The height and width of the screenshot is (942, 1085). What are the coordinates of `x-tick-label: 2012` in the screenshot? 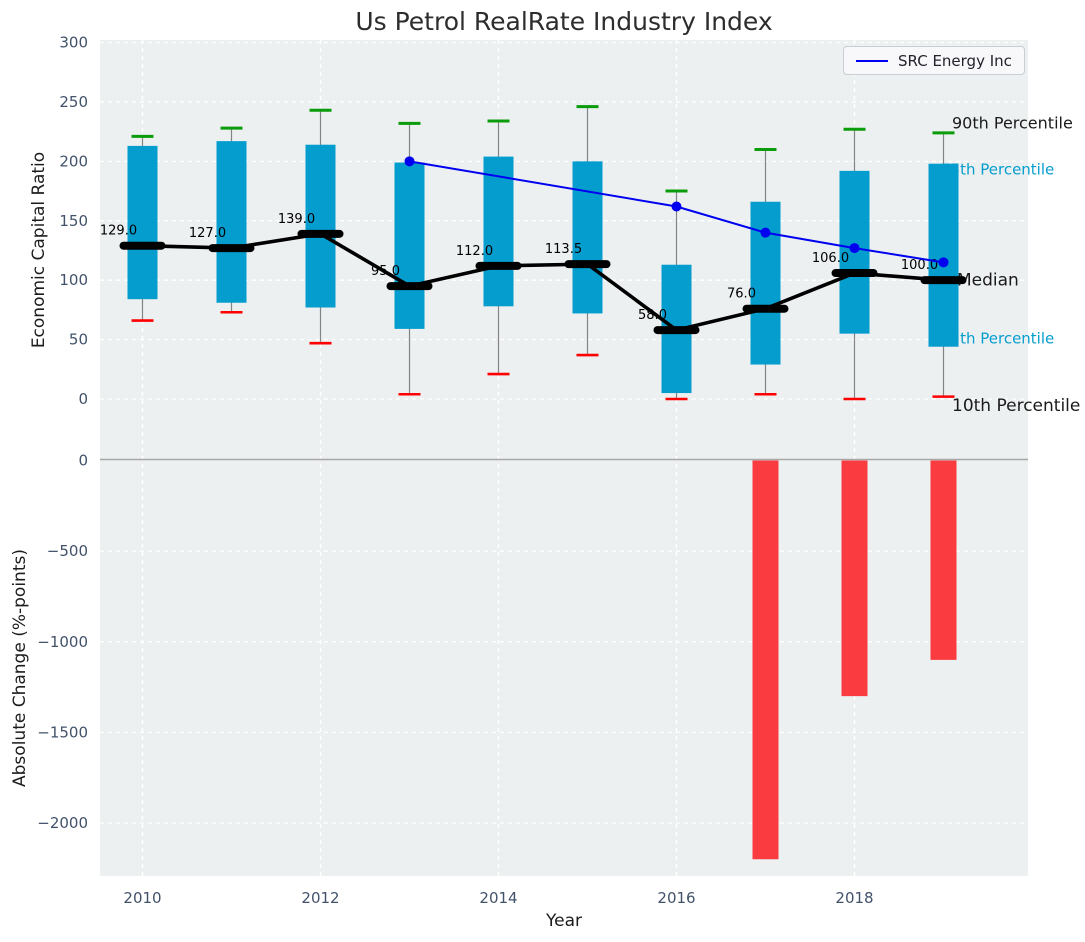 It's located at (320, 898).